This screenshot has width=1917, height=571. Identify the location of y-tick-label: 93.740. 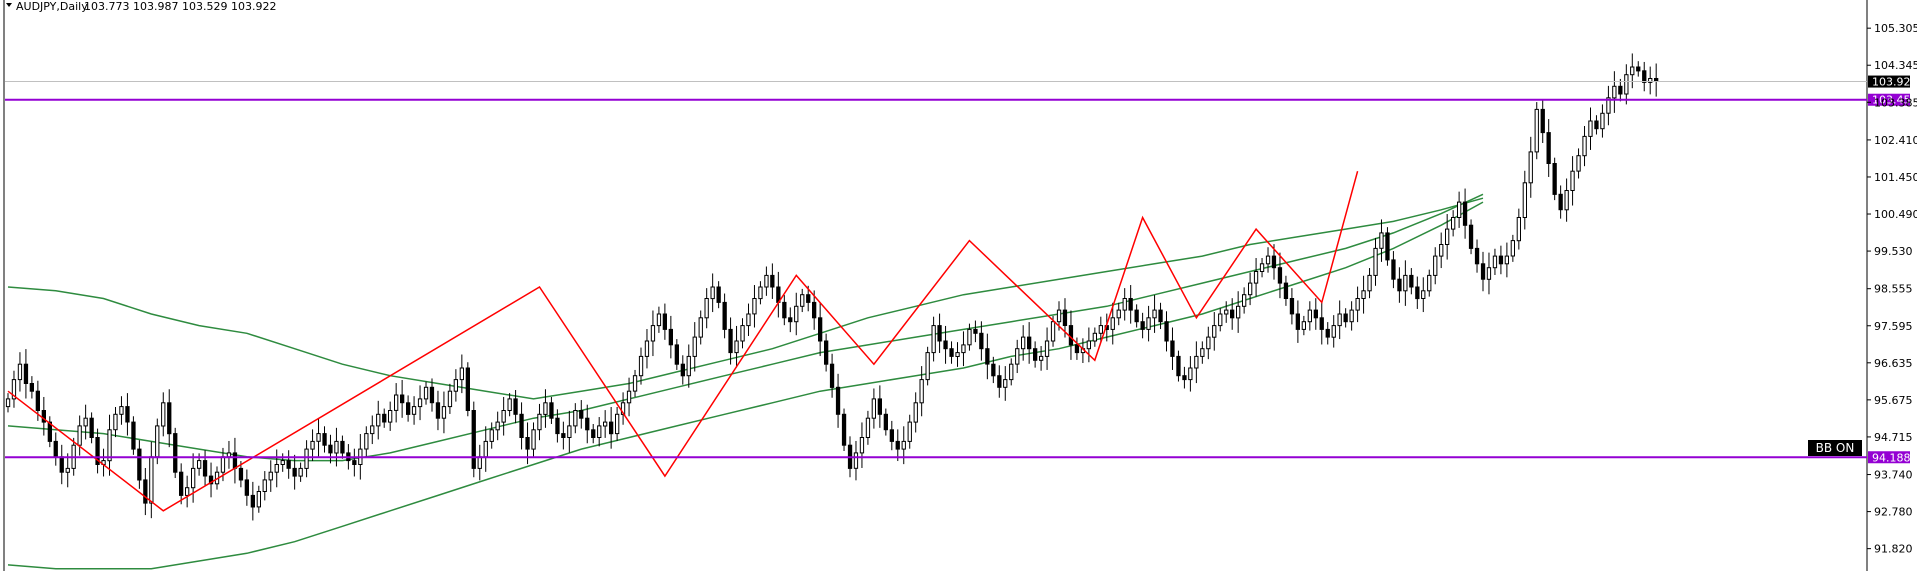
(1893, 475).